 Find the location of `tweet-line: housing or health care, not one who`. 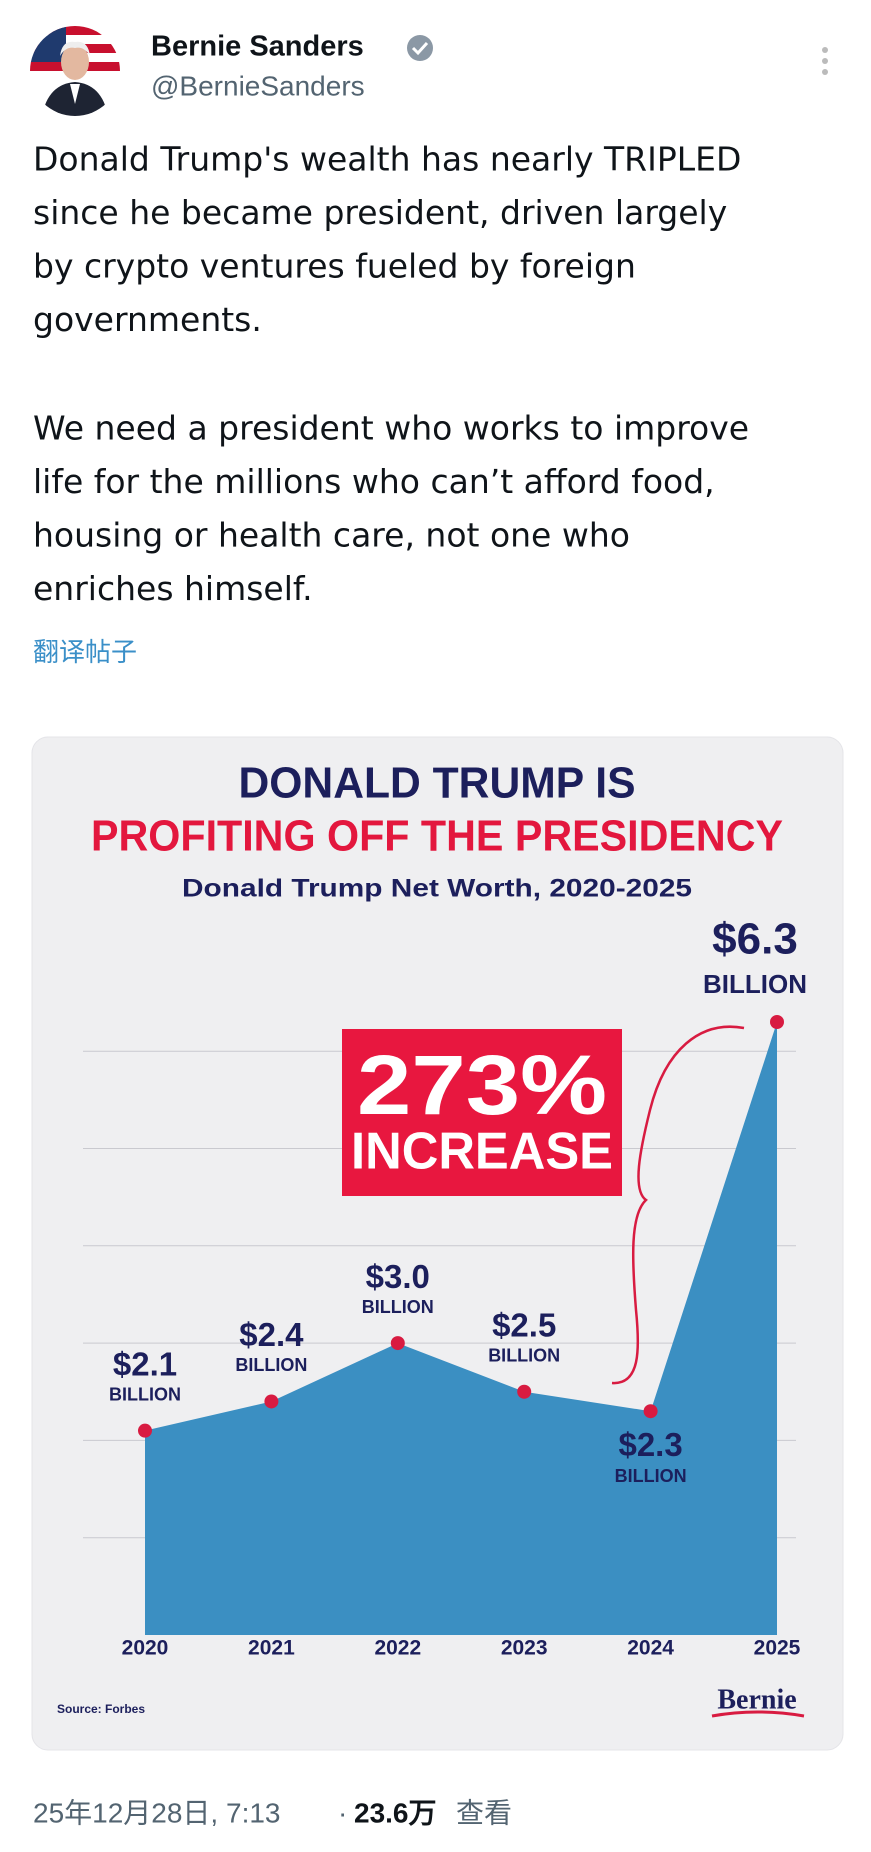

tweet-line: housing or health care, not one who is located at coordinates (331, 535).